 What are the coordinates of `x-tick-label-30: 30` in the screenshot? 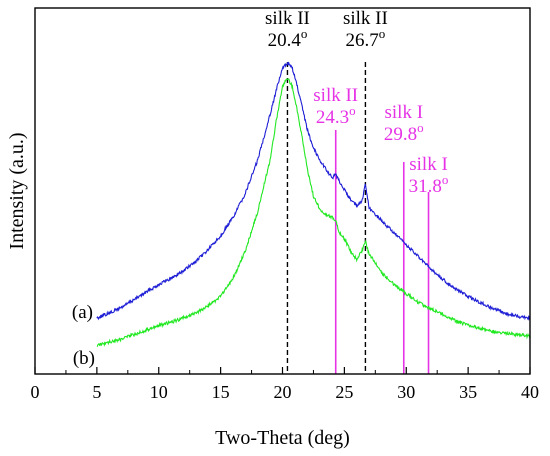 It's located at (406, 392).